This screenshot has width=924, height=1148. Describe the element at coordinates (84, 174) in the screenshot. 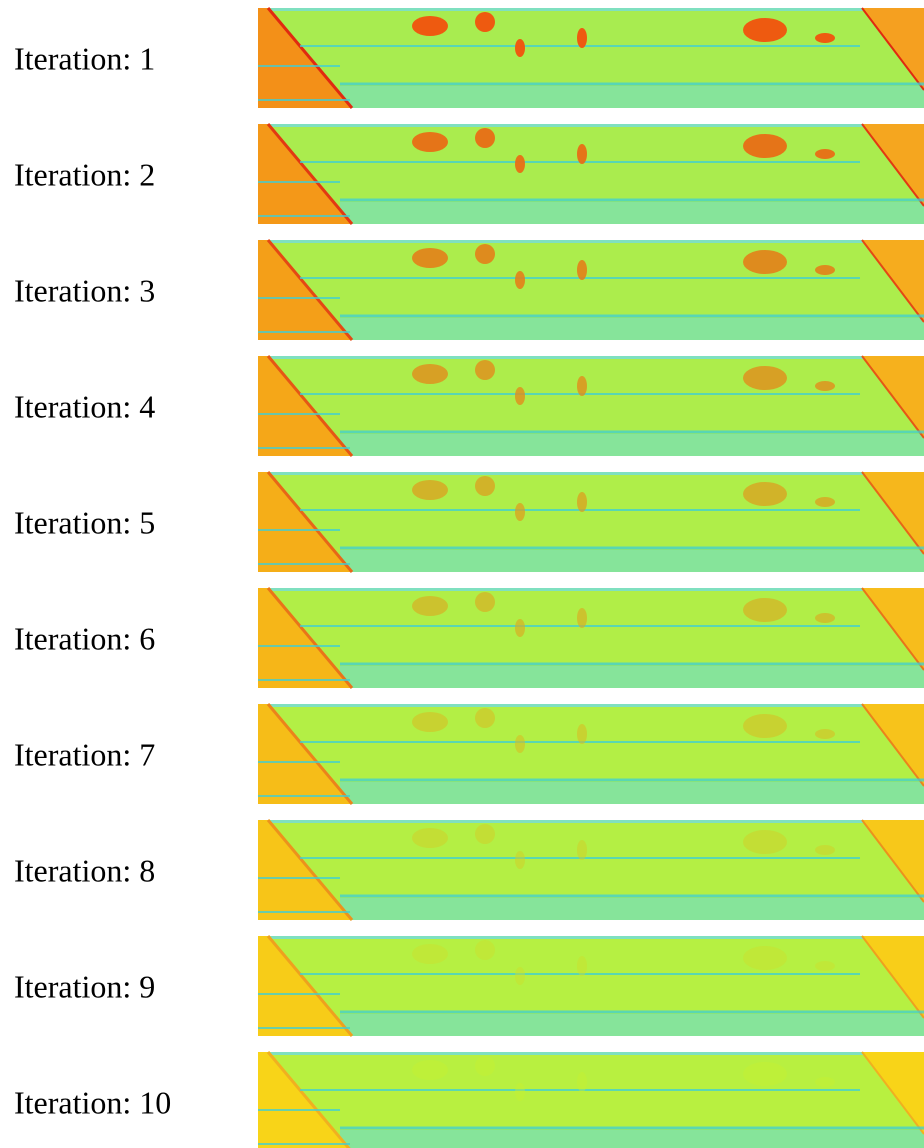

I see `row-label: Iteration: 2` at that location.